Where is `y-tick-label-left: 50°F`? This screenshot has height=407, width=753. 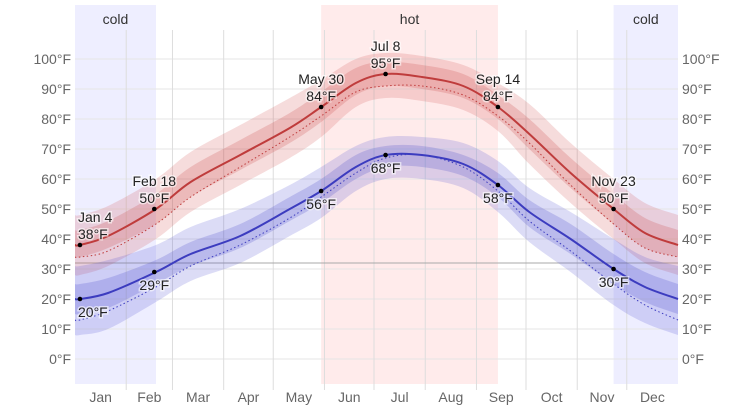 y-tick-label-left: 50°F is located at coordinates (56, 209).